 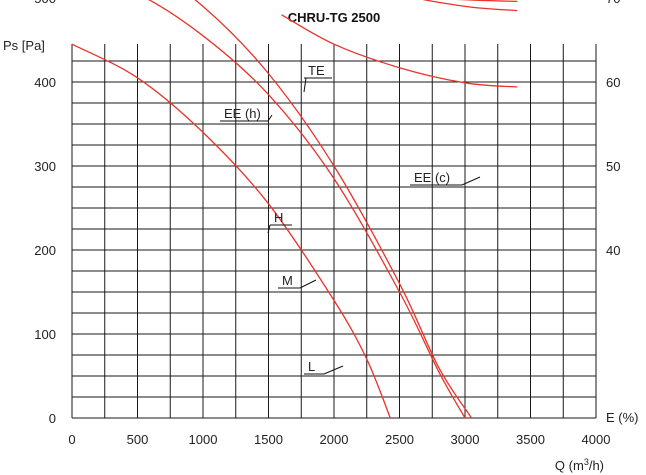 I want to click on x-tick-label: 0, so click(x=71, y=439).